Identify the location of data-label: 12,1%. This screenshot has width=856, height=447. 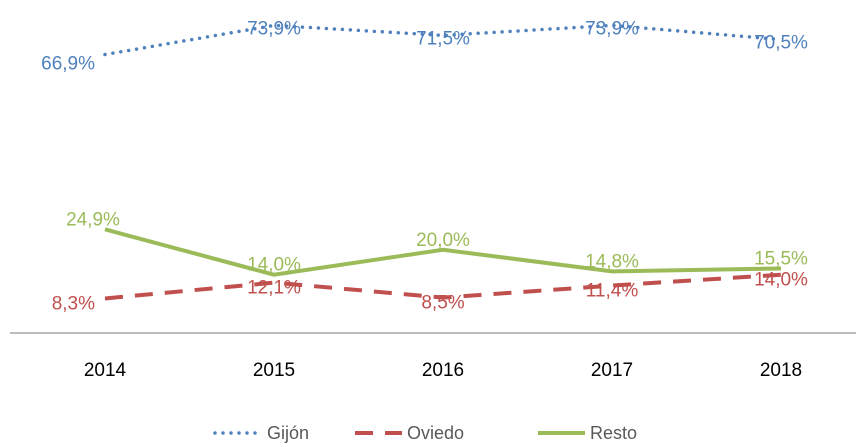
(274, 288).